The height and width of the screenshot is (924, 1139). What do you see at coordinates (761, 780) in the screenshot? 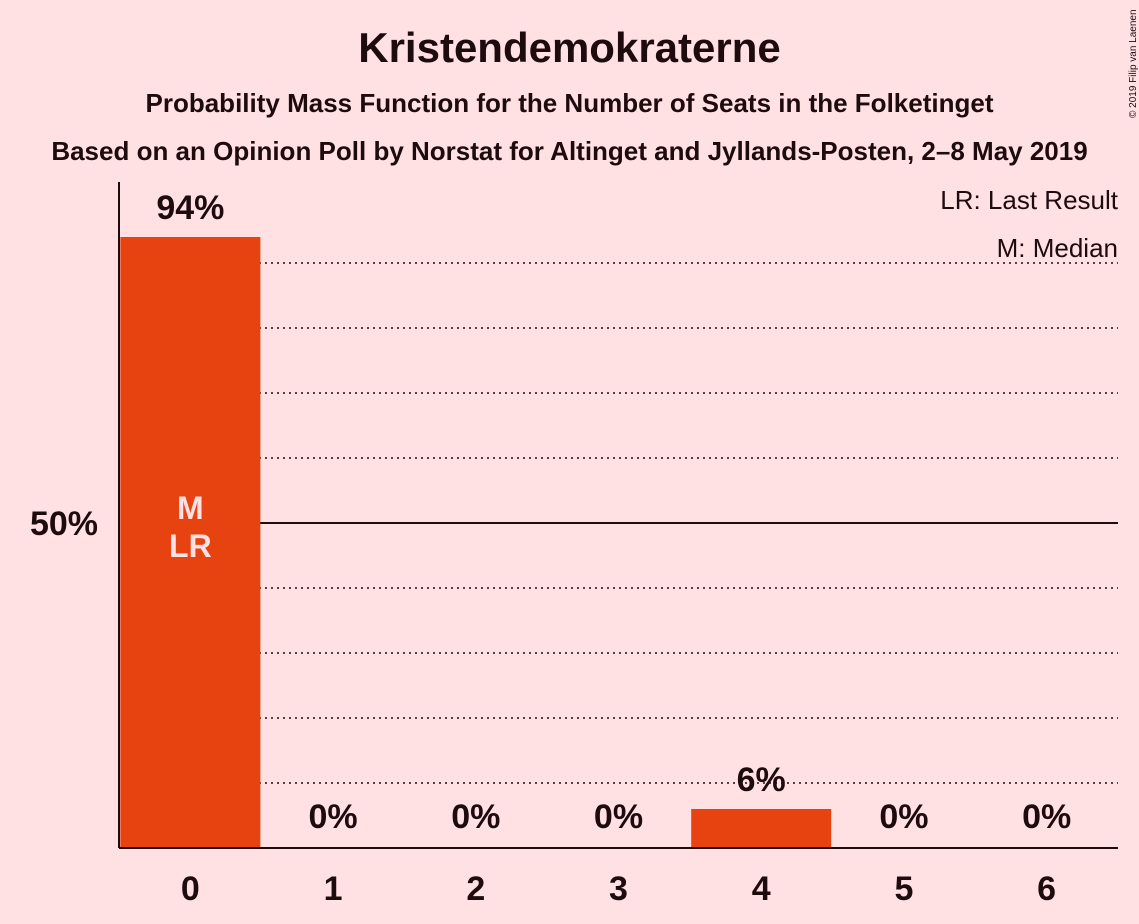
I see `value-label-4: 6%` at bounding box center [761, 780].